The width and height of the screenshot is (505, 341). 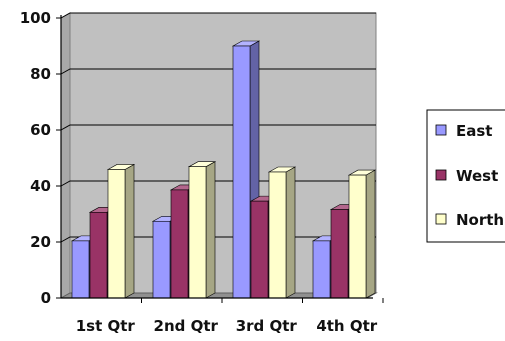 What do you see at coordinates (40, 130) in the screenshot?
I see `y-tick-label: 60` at bounding box center [40, 130].